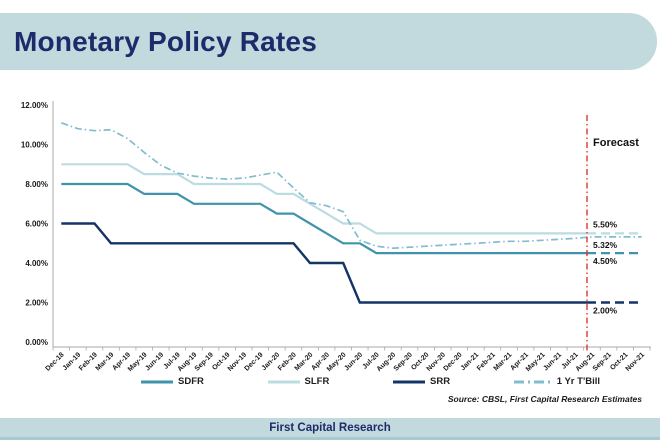 This screenshot has height=440, width=660. Describe the element at coordinates (328, 41) in the screenshot. I see `title-banner: Monetary Policy Rates` at that location.